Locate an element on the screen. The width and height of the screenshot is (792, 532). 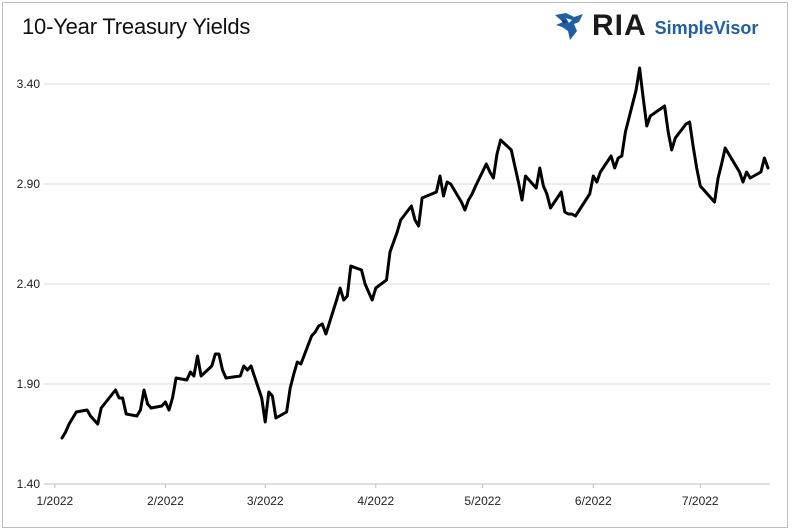
x-tick-label: 1/2022 is located at coordinates (55, 501).